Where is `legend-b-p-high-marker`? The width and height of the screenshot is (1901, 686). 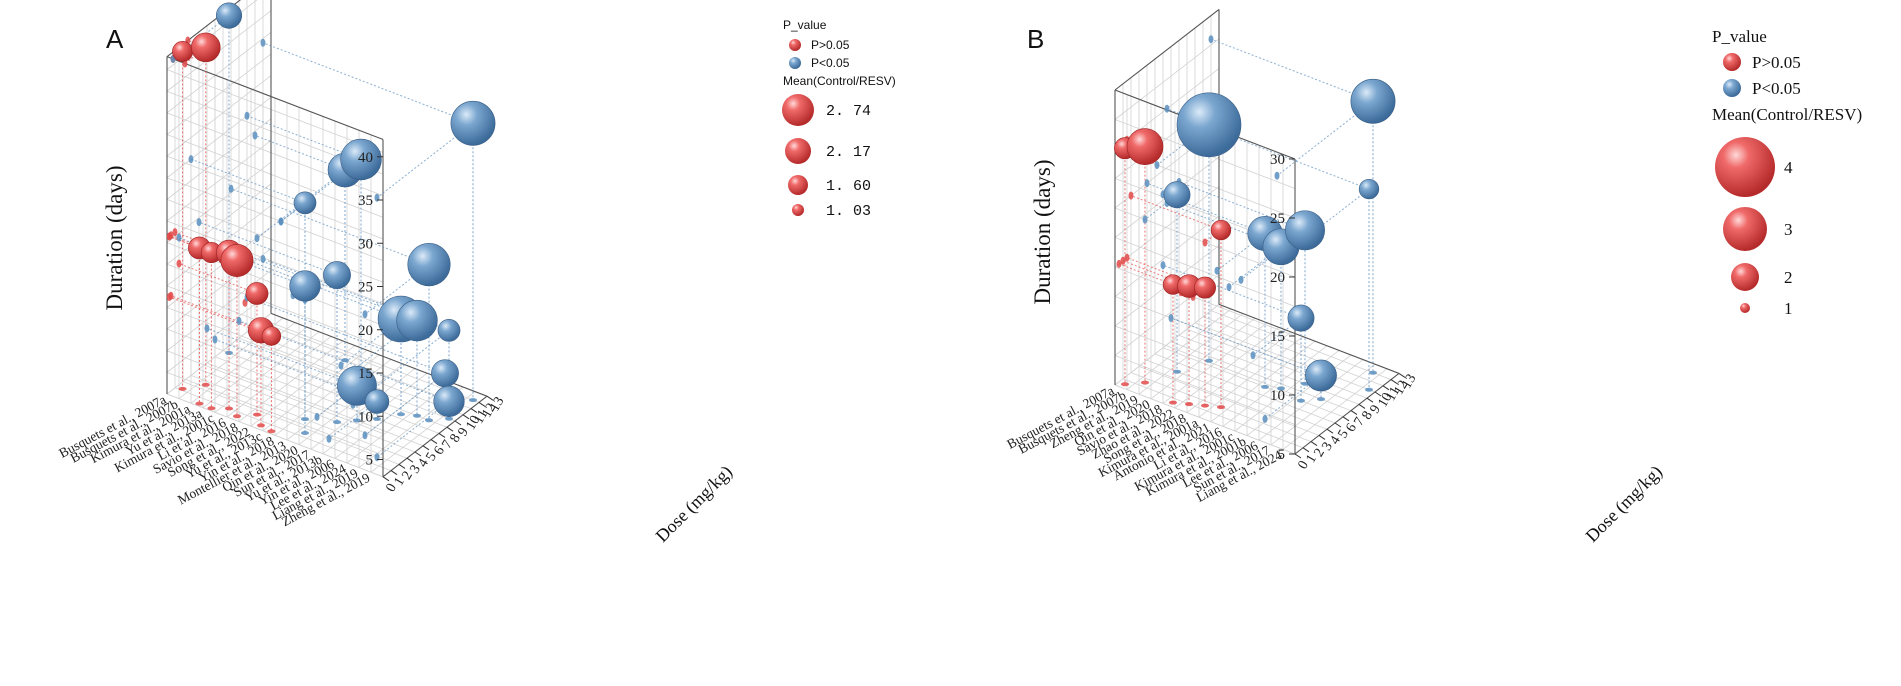
legend-b-p-high-marker is located at coordinates (1732, 62).